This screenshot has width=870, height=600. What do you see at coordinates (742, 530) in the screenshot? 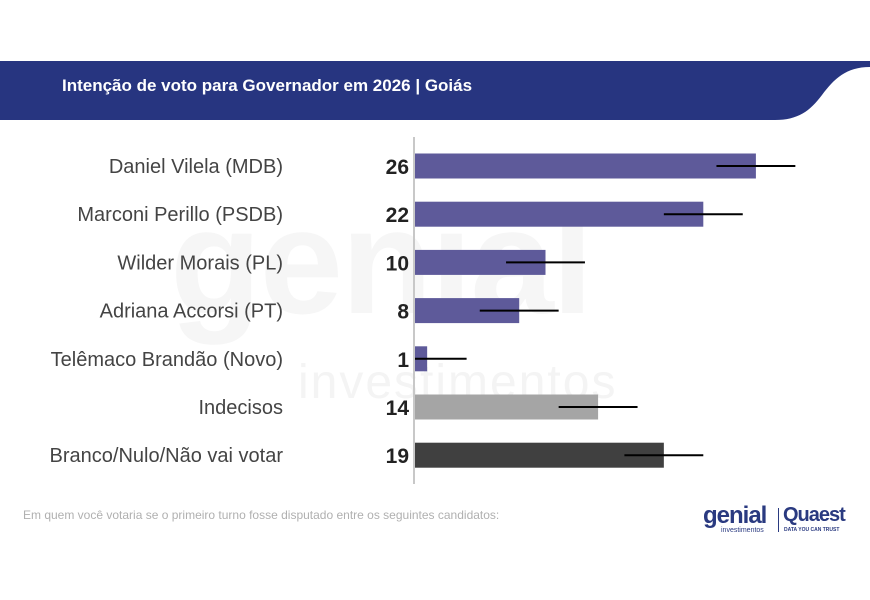
I see `genial-logo-sub: investimentos` at bounding box center [742, 530].